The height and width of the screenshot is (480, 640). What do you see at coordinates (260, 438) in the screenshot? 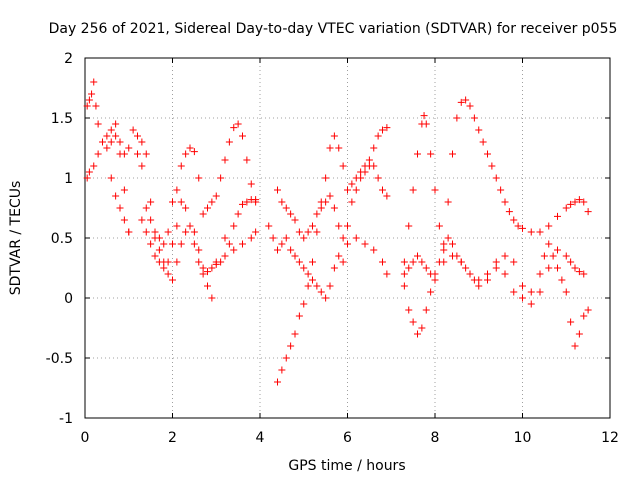
I see `x-tick-label: 4` at bounding box center [260, 438].